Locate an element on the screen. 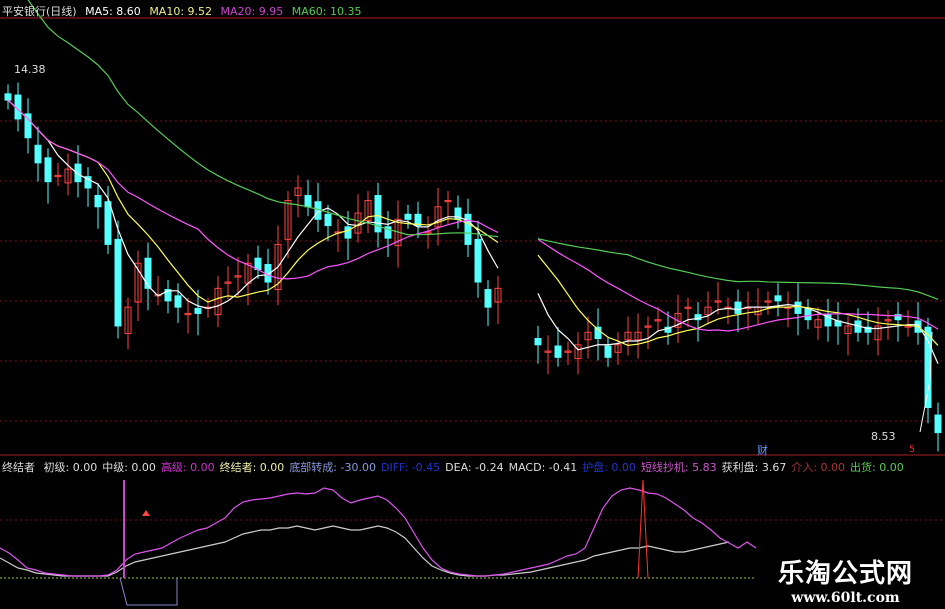  indicator-item: 获利盘: 3.67 is located at coordinates (754, 467).